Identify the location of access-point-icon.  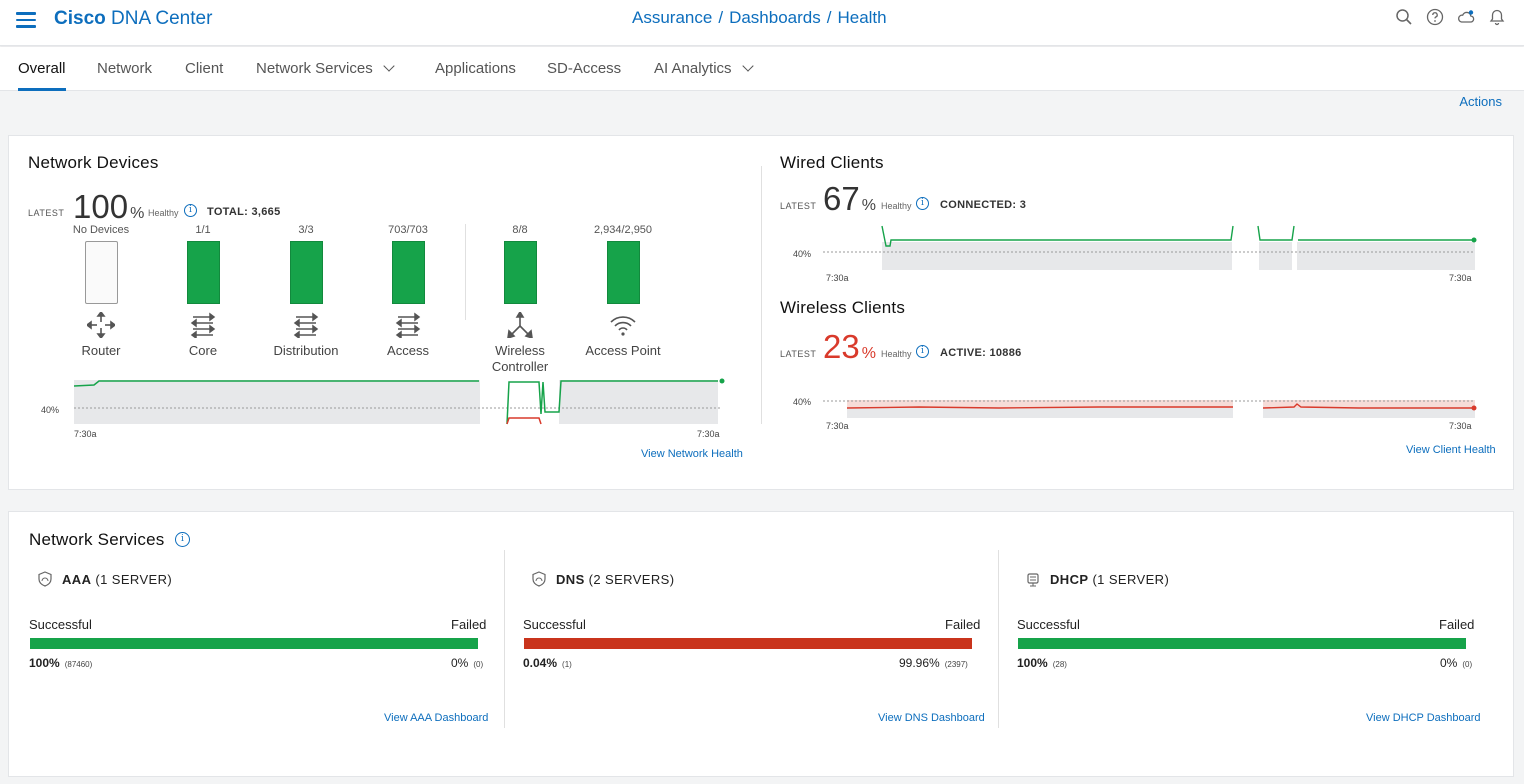
(623, 326).